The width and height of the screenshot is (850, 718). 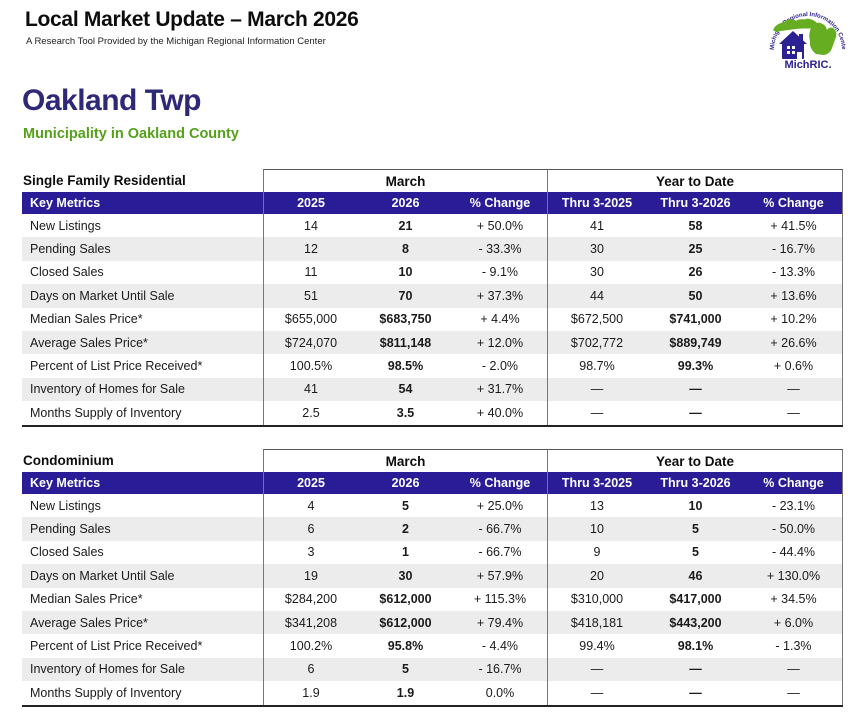 I want to click on metric-label: Months Supply of Inventory, so click(x=106, y=692).